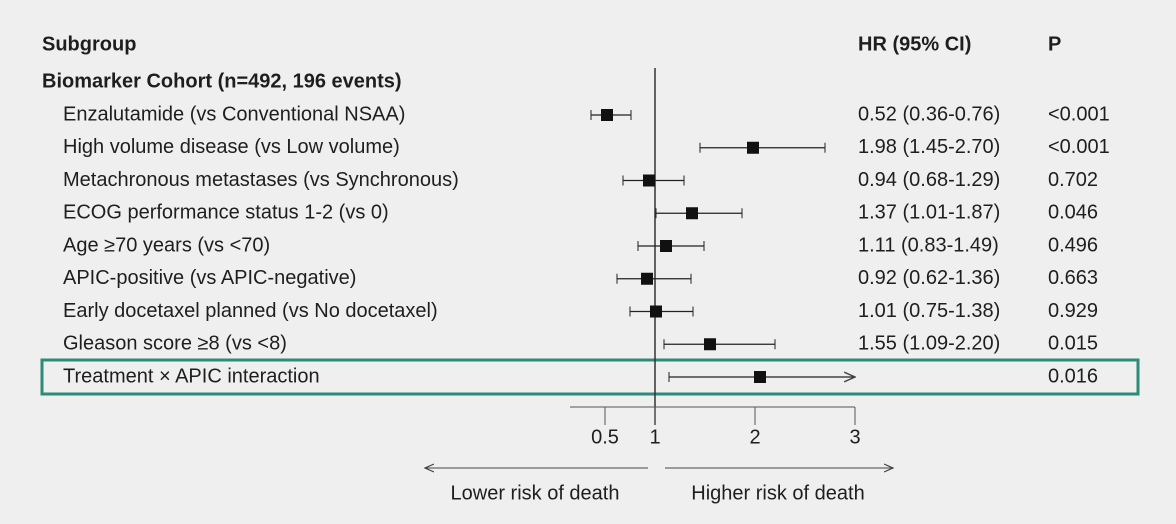  Describe the element at coordinates (914, 44) in the screenshot. I see `hr-header: HR (95% CI)` at that location.